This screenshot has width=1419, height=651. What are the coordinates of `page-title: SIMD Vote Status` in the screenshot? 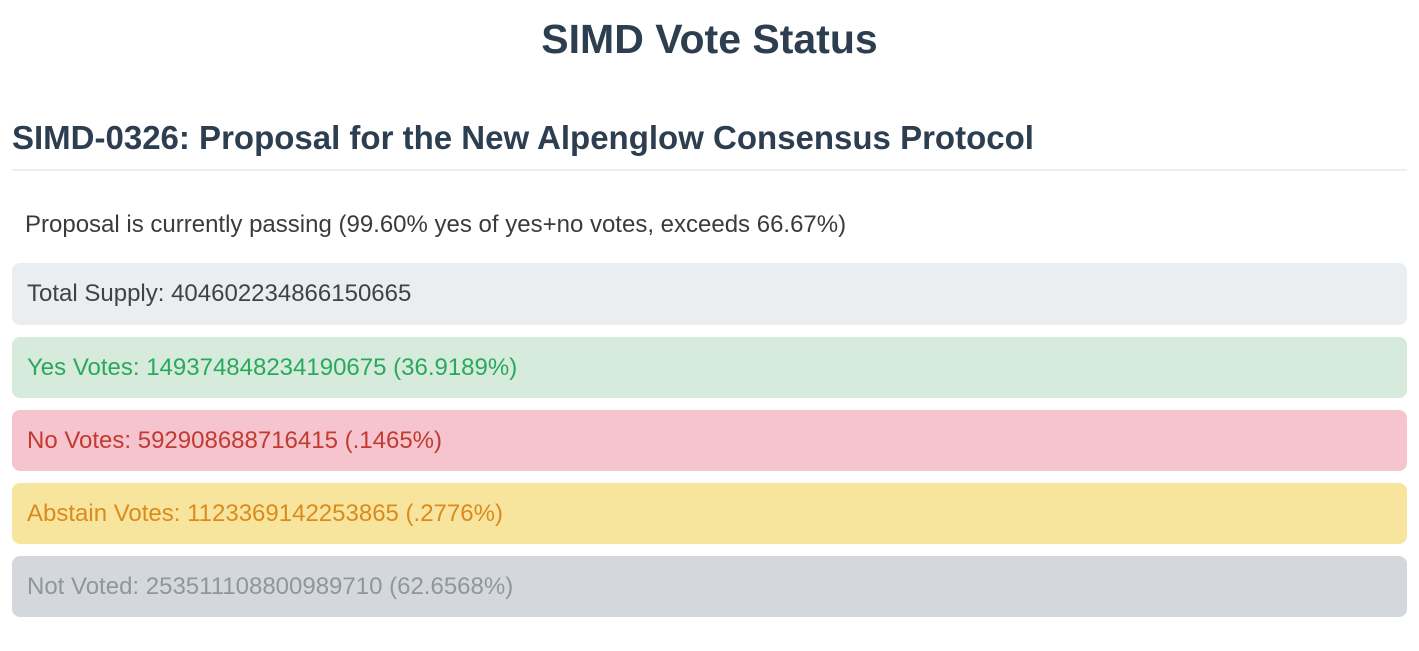 It's located at (709, 39).